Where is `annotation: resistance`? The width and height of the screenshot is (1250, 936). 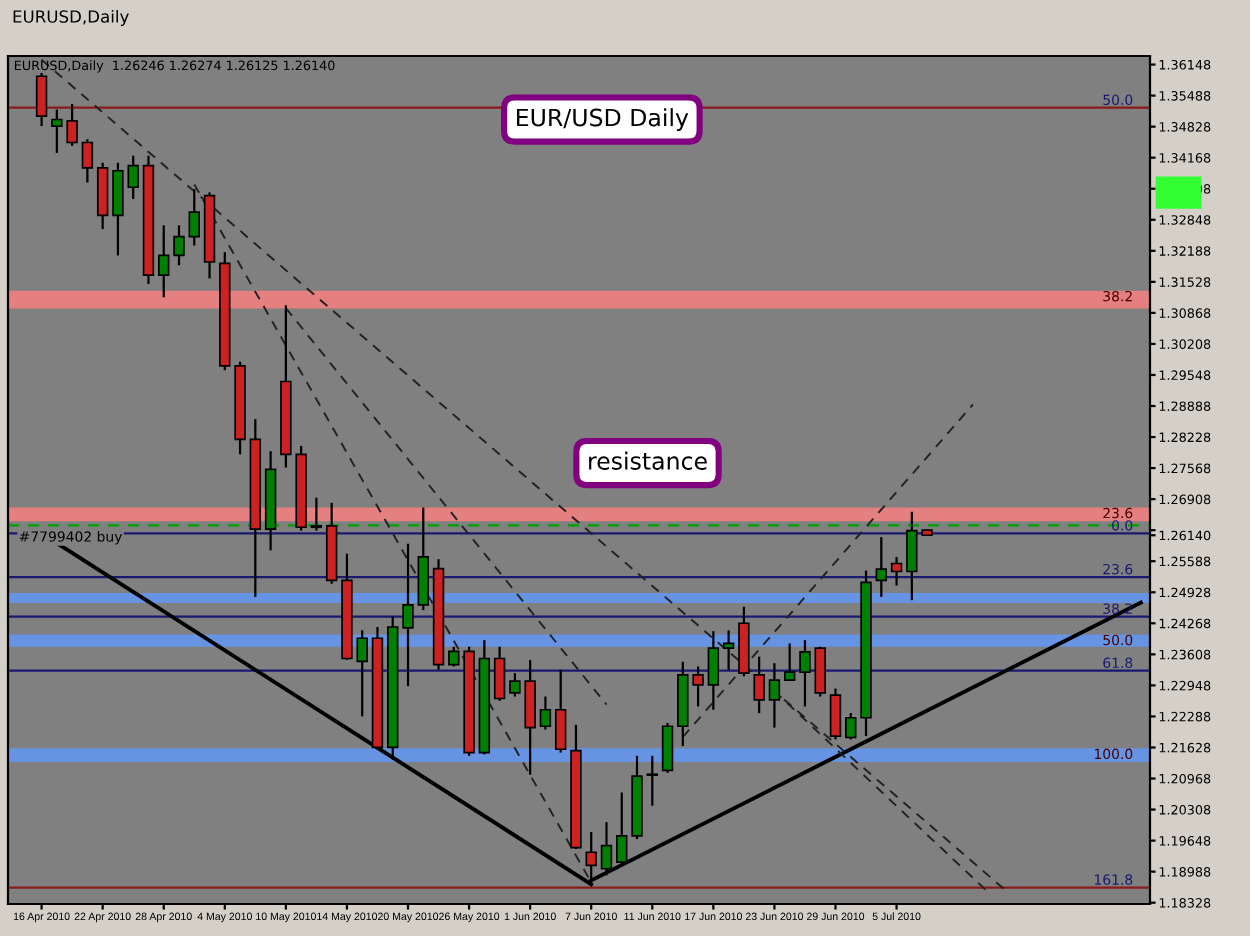 annotation: resistance is located at coordinates (648, 460).